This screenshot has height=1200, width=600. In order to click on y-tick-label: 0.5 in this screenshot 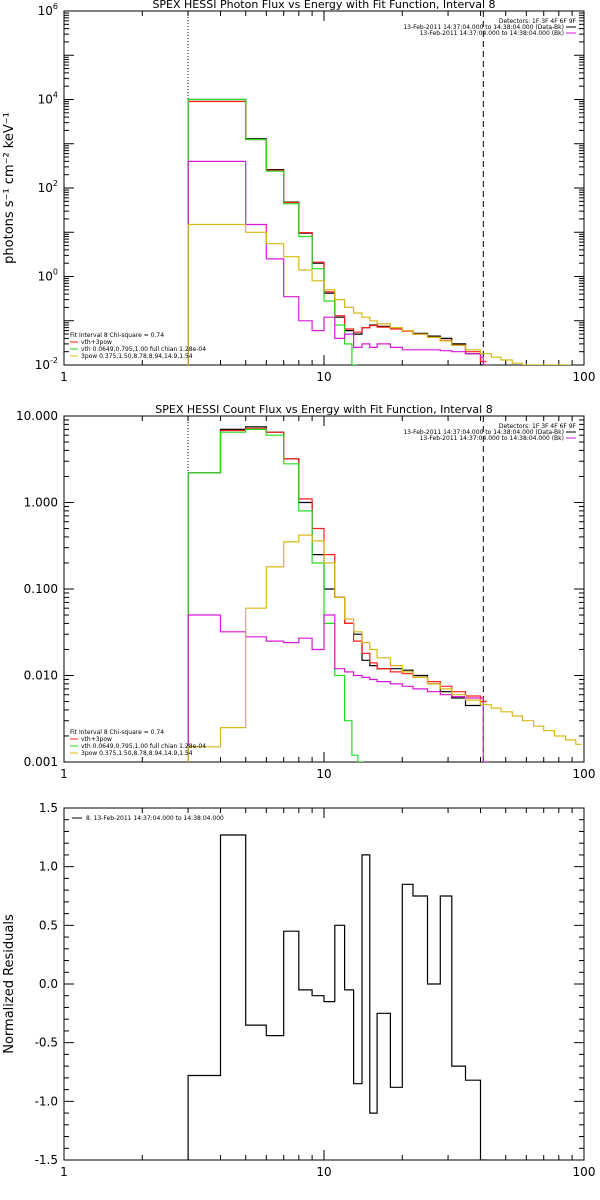, I will do `click(48, 925)`.